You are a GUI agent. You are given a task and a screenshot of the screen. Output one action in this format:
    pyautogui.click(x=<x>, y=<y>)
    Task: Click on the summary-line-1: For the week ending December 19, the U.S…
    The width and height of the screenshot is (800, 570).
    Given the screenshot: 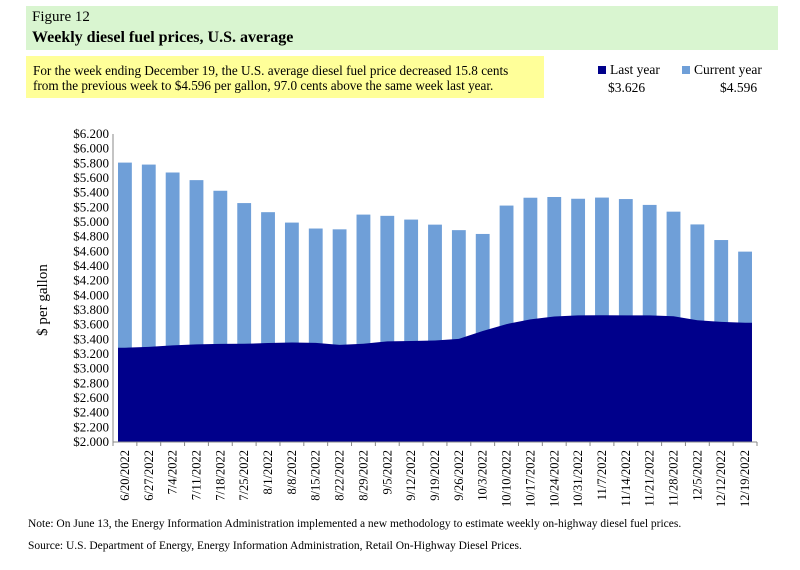 What is the action you would take?
    pyautogui.click(x=271, y=70)
    